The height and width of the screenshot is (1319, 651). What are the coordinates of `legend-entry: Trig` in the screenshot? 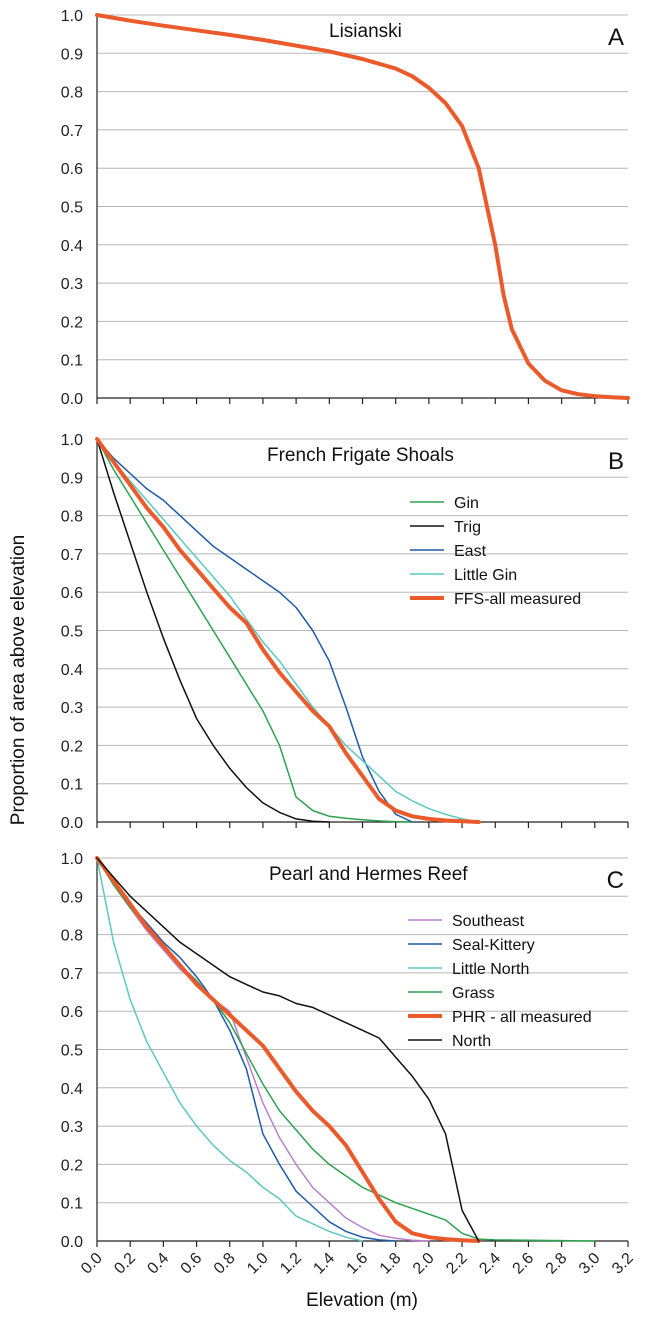 It's located at (467, 527).